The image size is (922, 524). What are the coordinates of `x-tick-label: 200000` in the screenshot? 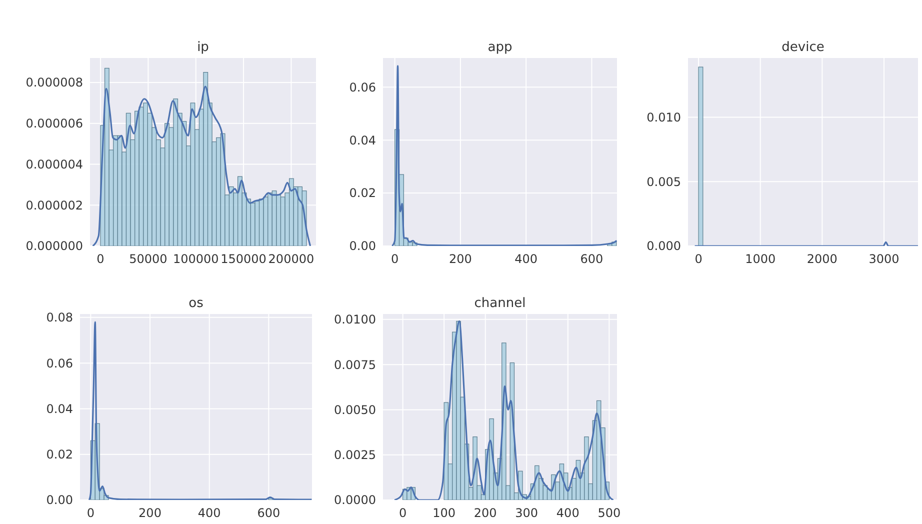 It's located at (291, 259).